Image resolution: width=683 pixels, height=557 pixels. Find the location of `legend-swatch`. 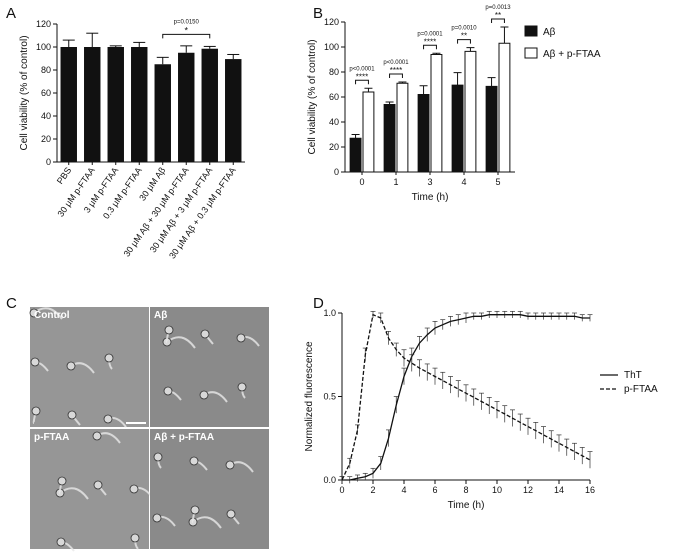

legend-swatch is located at coordinates (531, 31).